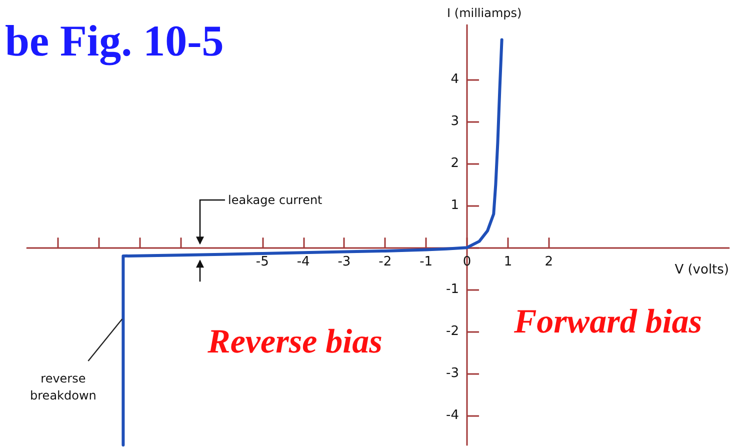  What do you see at coordinates (63, 387) in the screenshot?
I see `annotation: reverse breakdown` at bounding box center [63, 387].